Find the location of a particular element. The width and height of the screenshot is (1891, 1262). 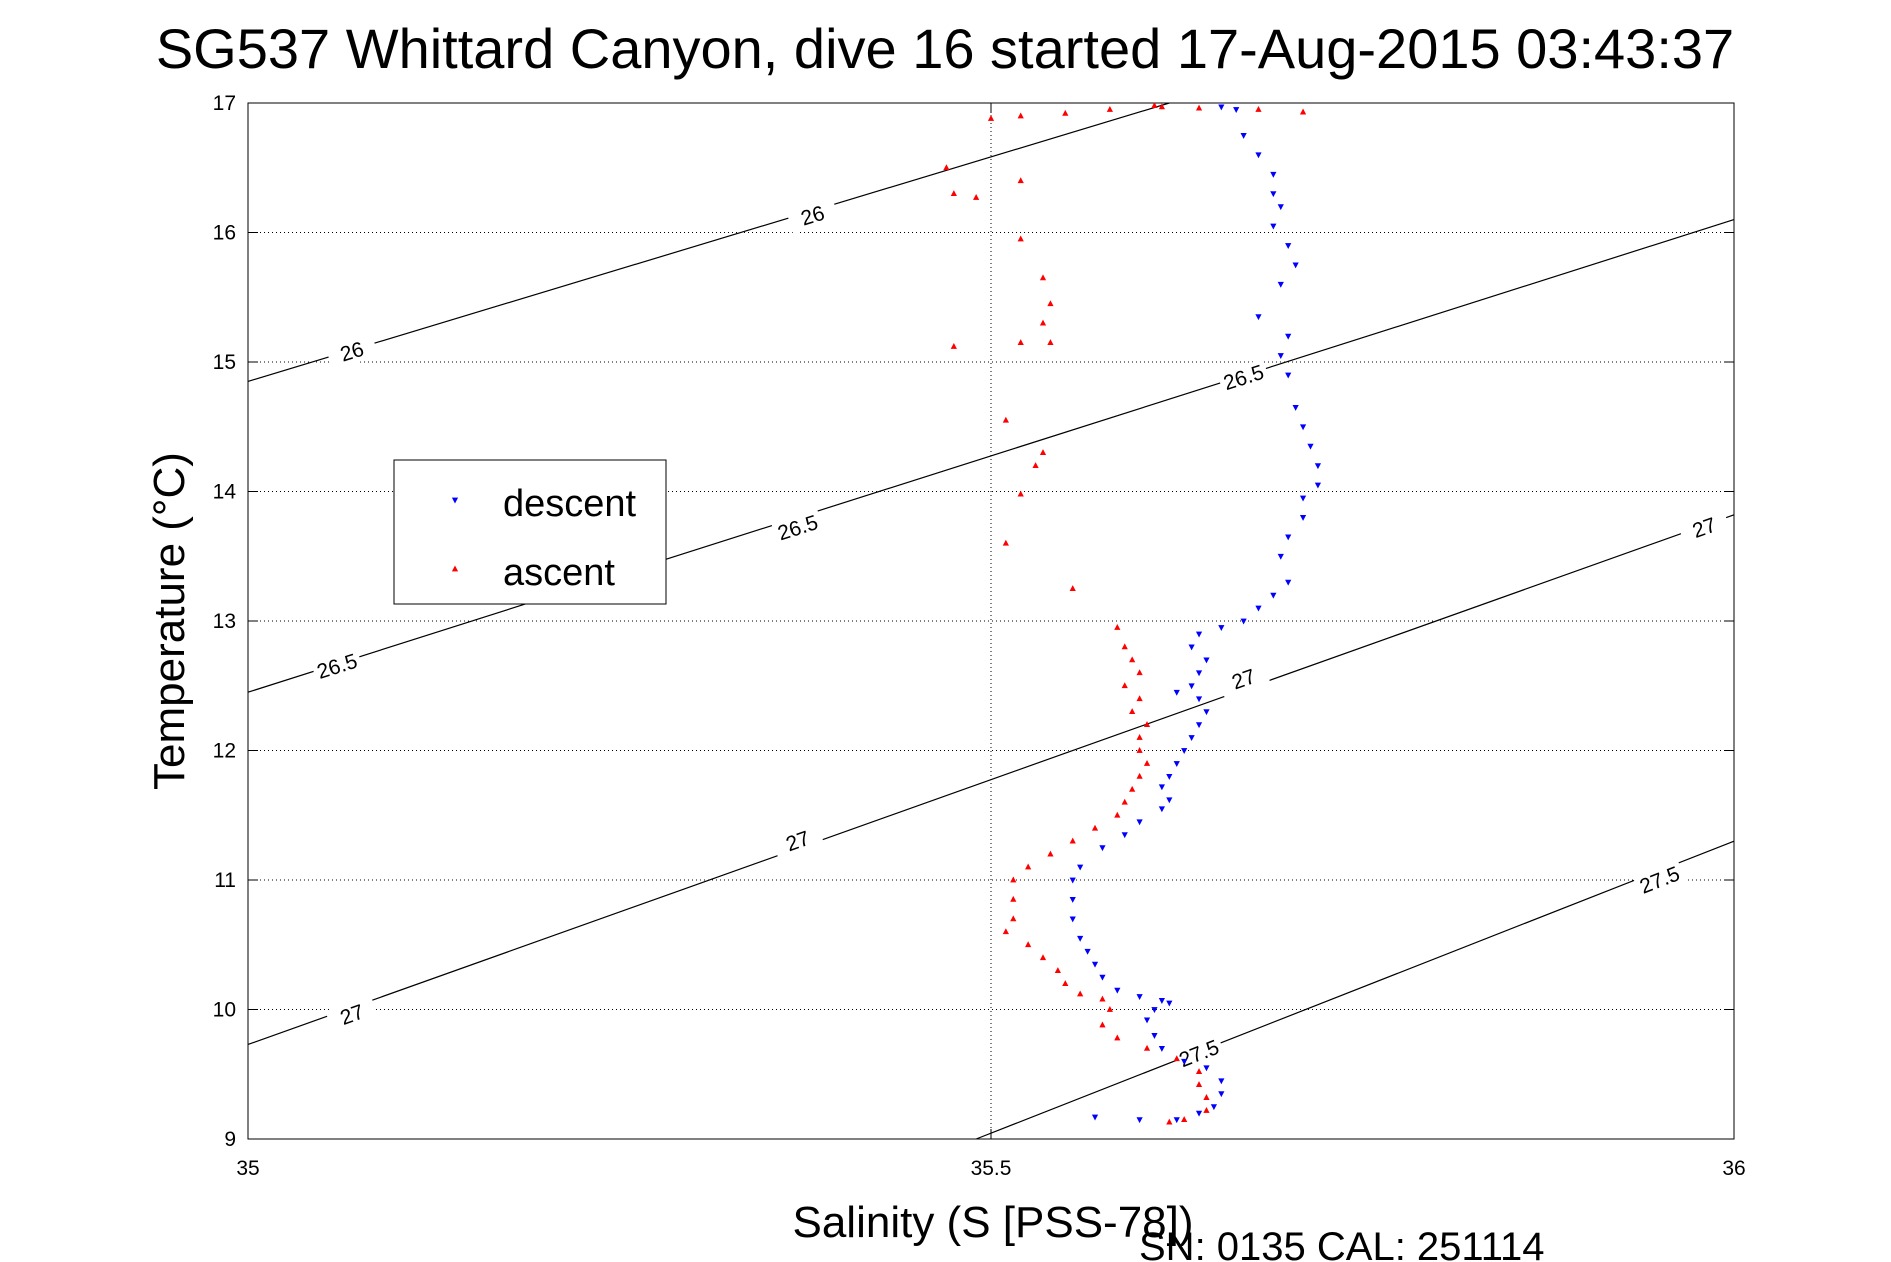

legend-descent-label: descent is located at coordinates (570, 504).